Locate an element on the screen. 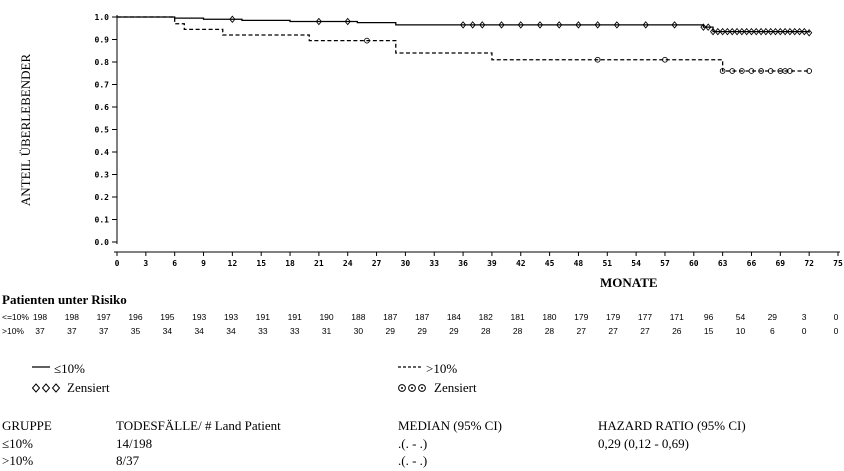 This screenshot has width=844, height=471. risk-cell: 197 is located at coordinates (103, 317).